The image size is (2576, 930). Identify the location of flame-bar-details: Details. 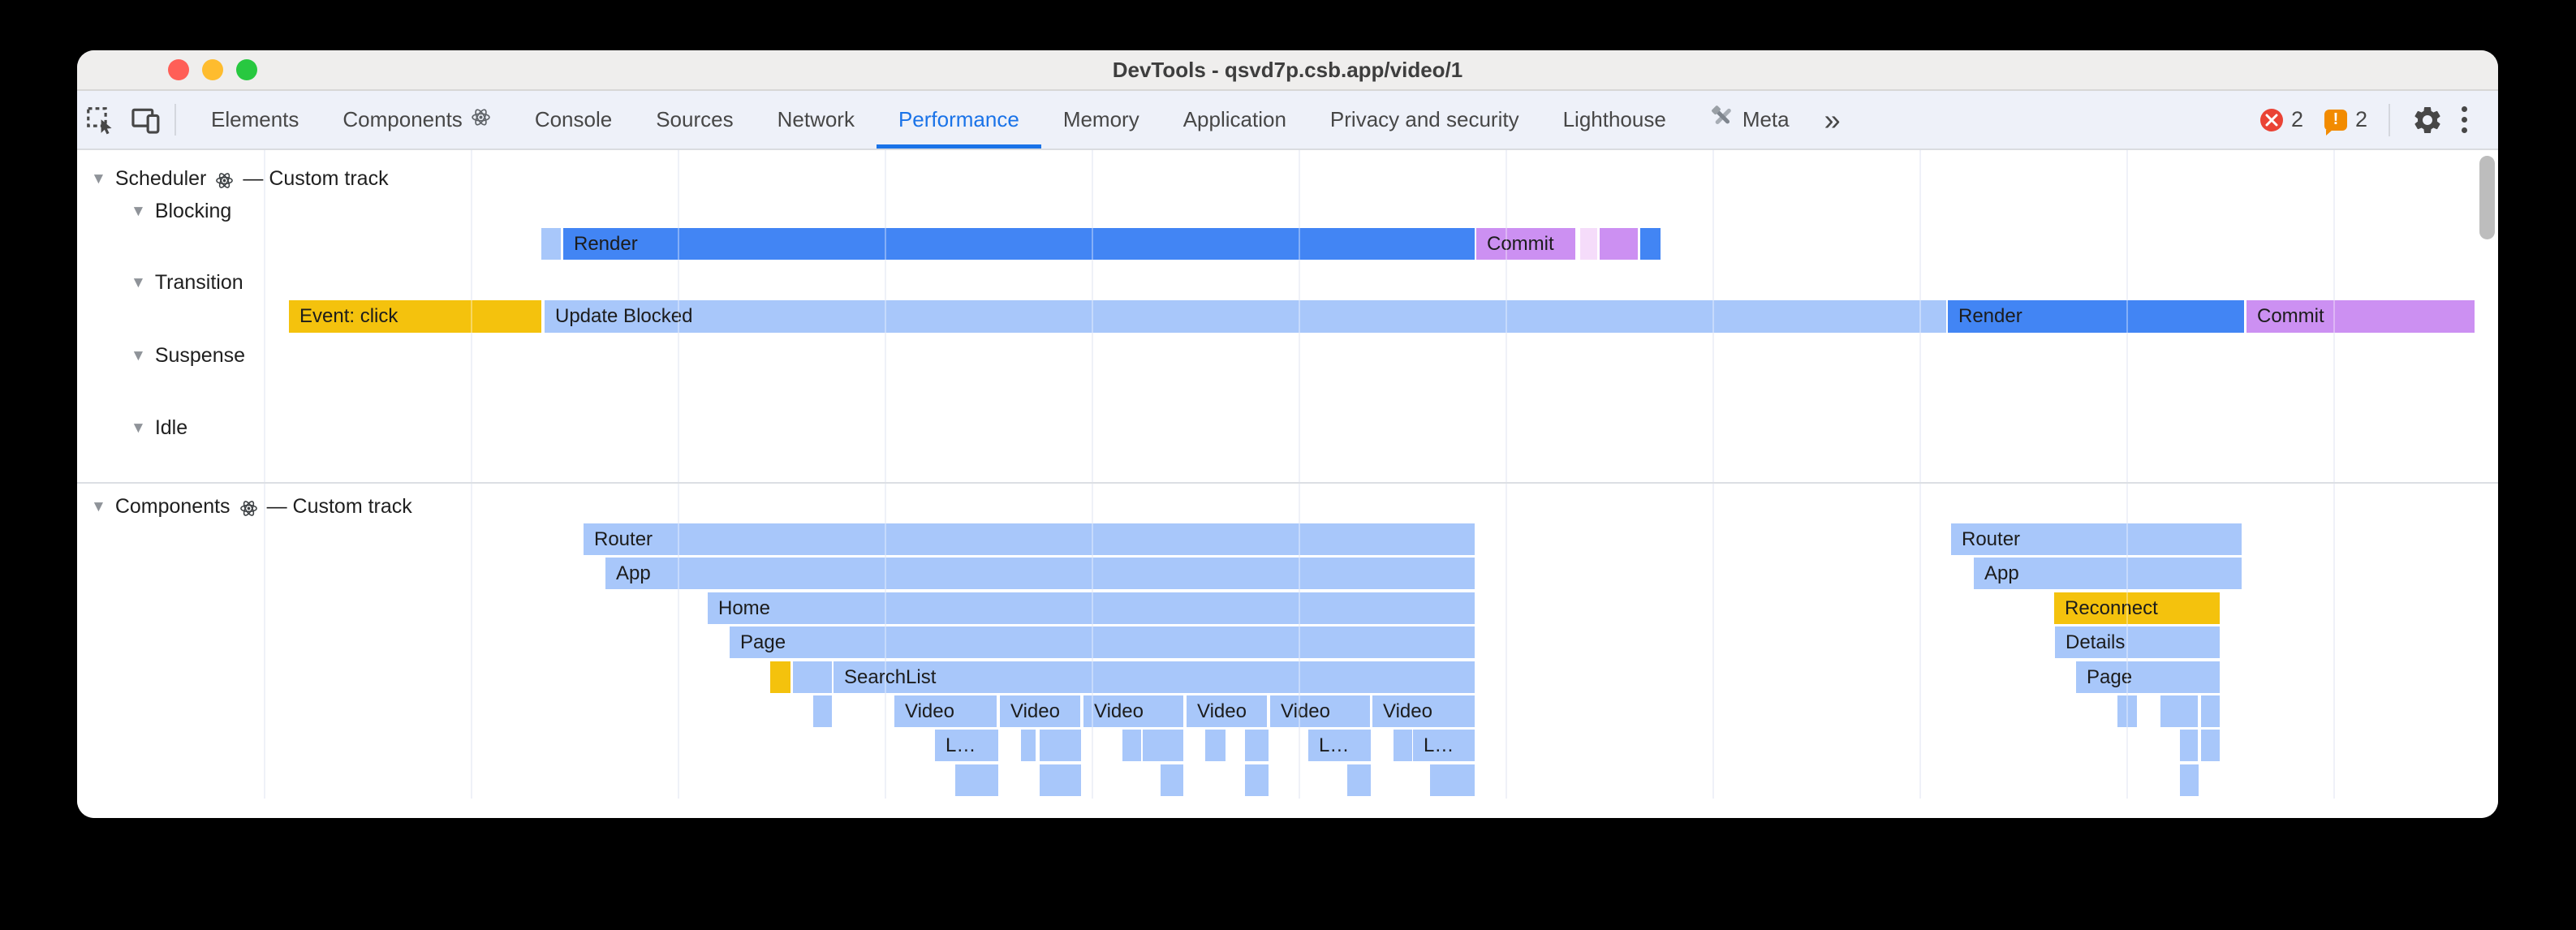
(2138, 642).